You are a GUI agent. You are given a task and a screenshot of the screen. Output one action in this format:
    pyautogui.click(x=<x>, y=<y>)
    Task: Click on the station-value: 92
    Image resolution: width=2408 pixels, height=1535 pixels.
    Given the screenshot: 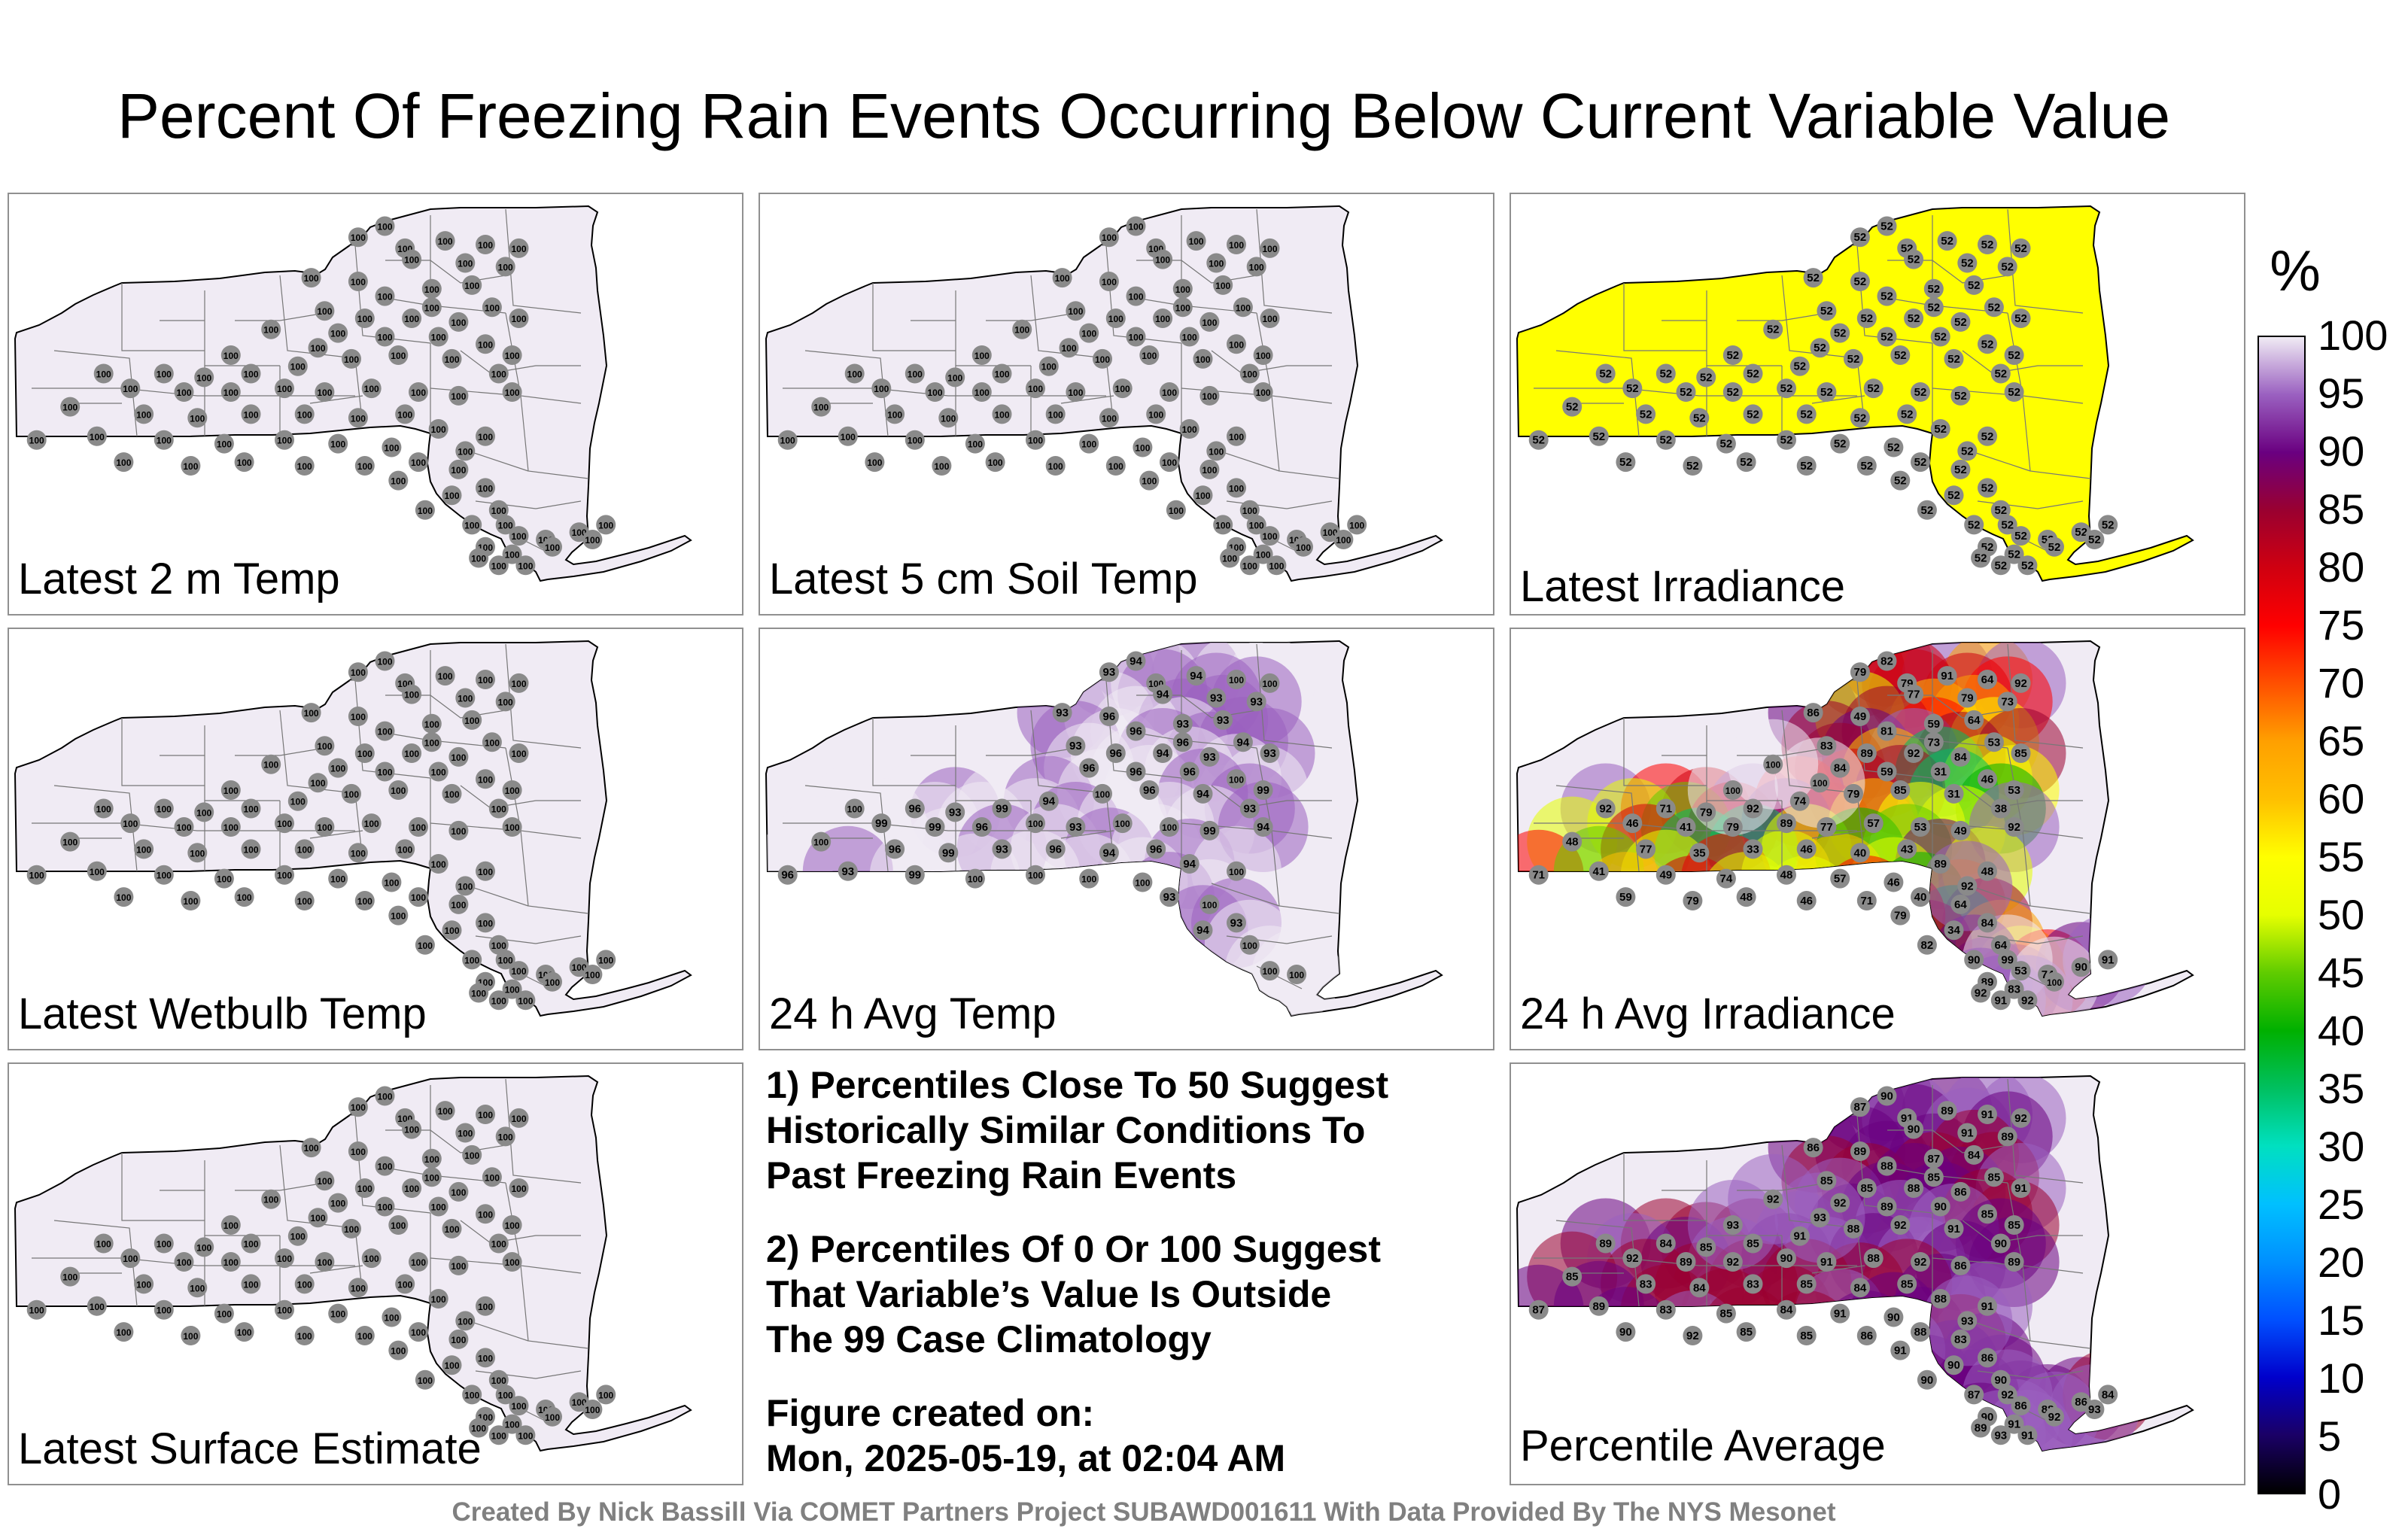 What is the action you would take?
    pyautogui.click(x=1605, y=809)
    